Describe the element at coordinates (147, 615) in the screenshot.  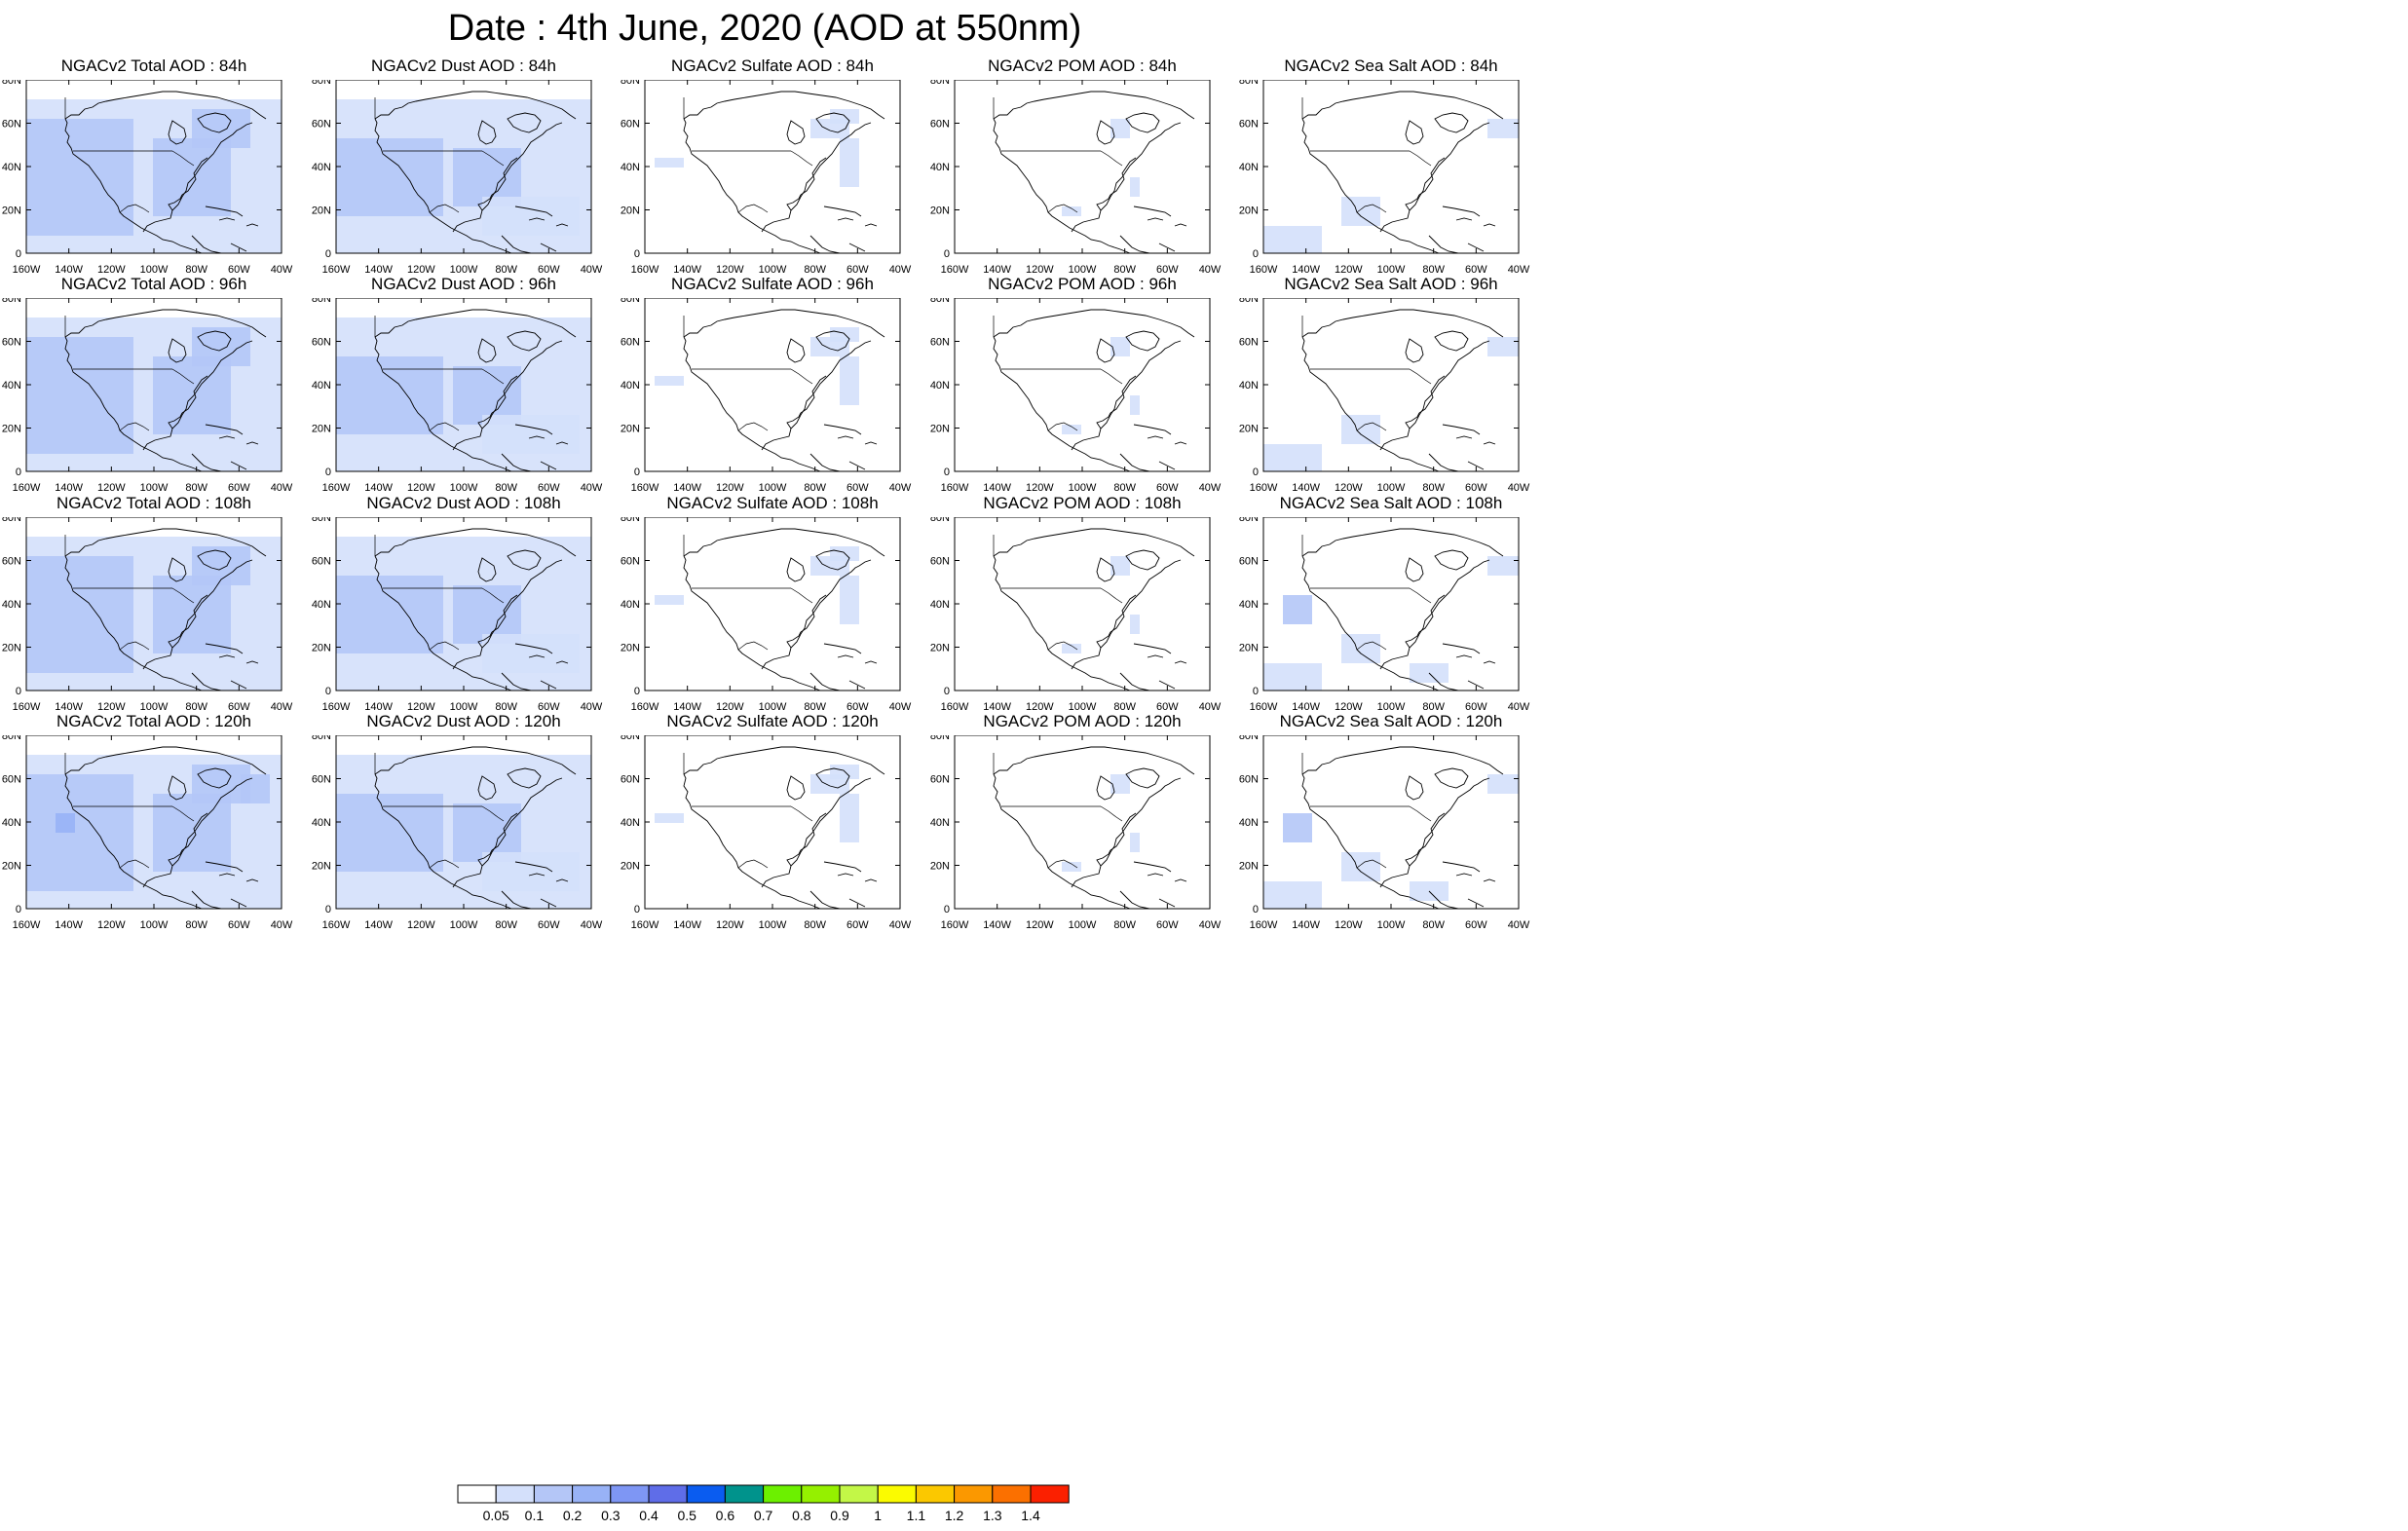
I see `map-plot: 0 20N 40N 60N 80N 160W 140W 120W 100W 80W 60W 40W` at that location.